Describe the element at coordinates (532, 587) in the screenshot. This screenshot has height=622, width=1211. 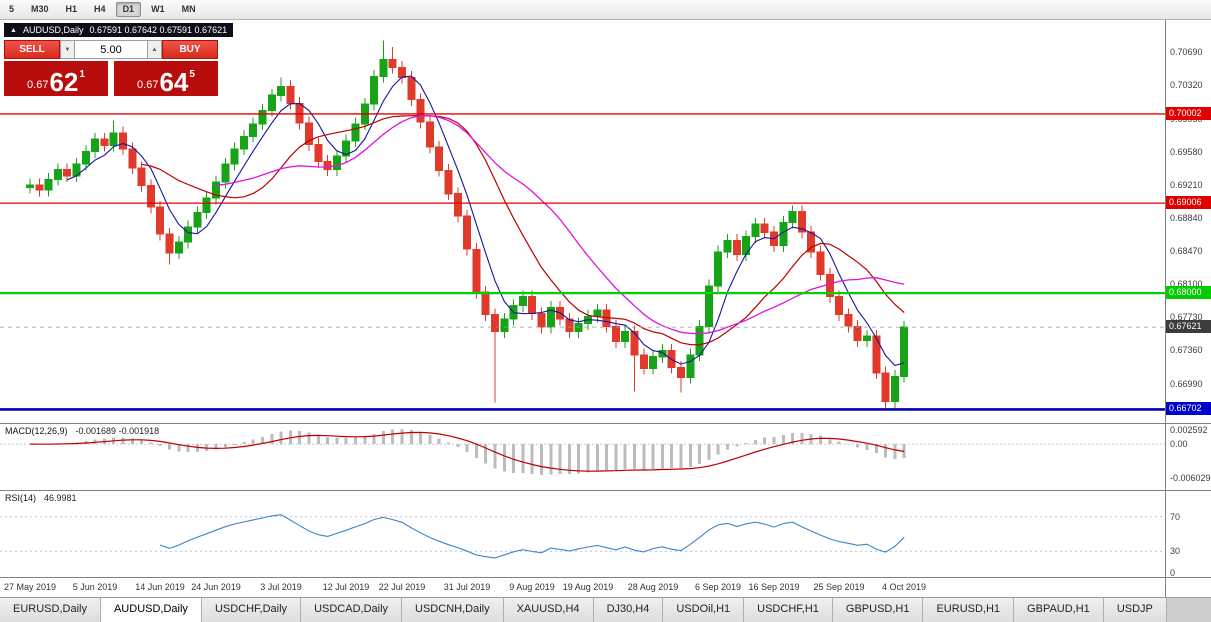
I see `date-label: 9 Aug 2019` at that location.